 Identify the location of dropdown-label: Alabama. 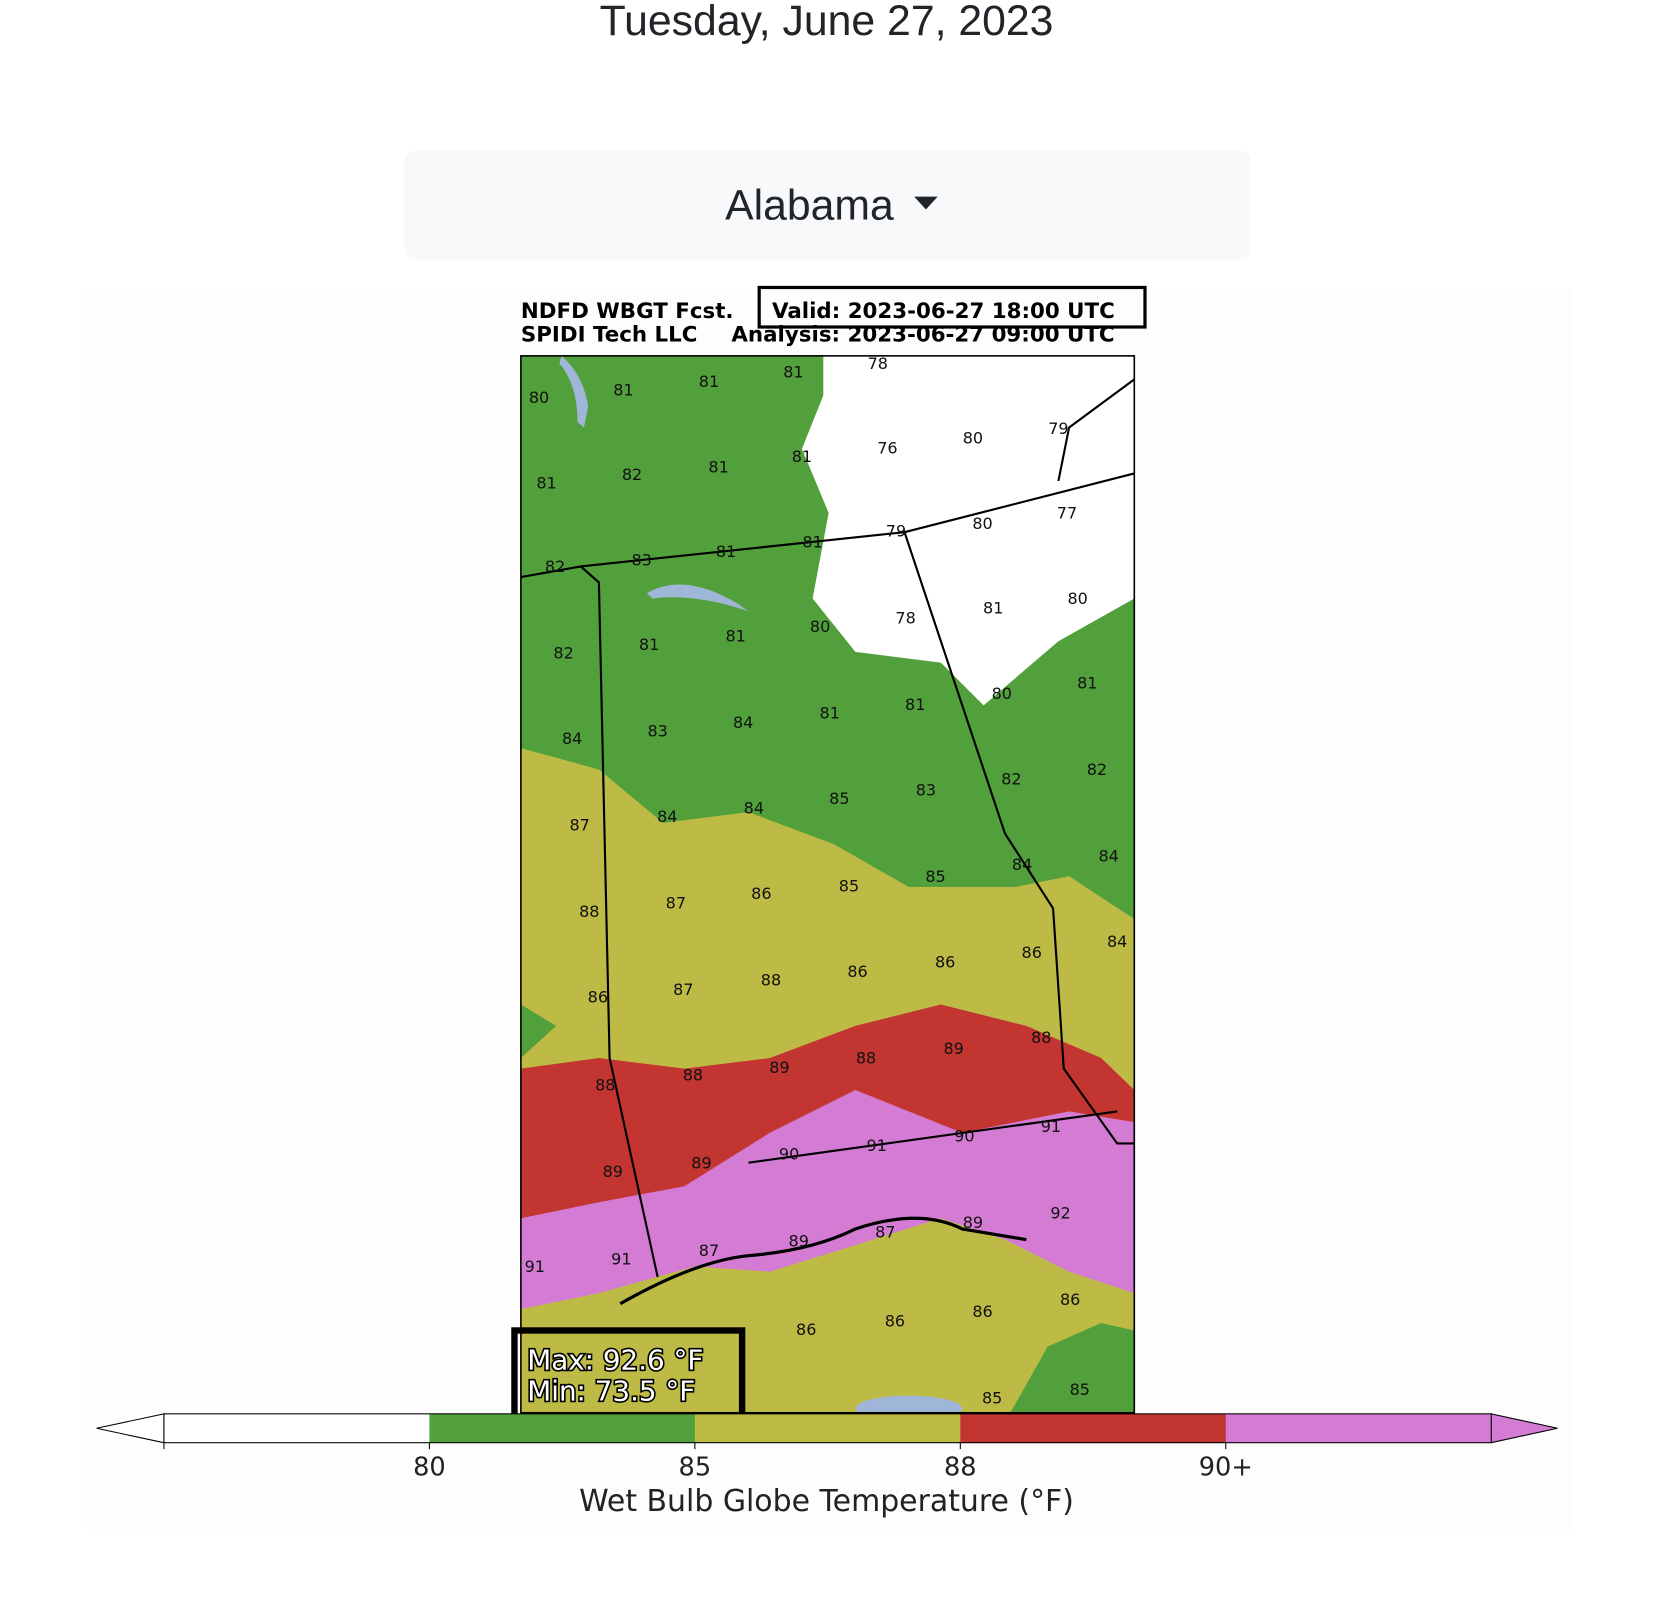
(809, 206).